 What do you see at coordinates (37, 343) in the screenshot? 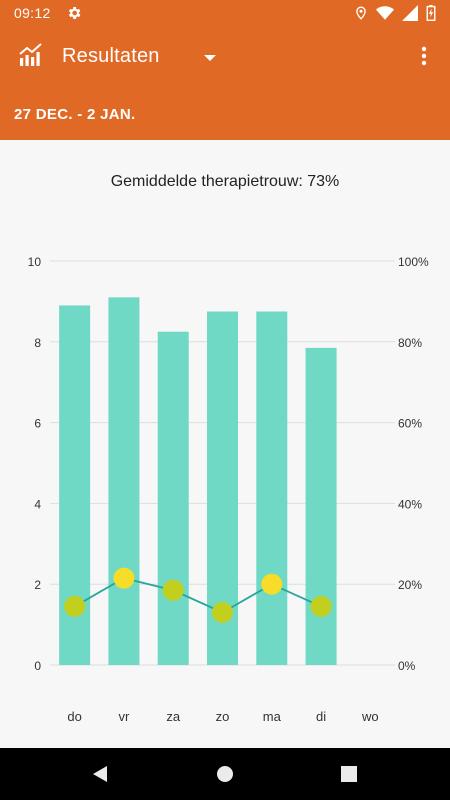
I see `left-axis-tick-label: 8` at bounding box center [37, 343].